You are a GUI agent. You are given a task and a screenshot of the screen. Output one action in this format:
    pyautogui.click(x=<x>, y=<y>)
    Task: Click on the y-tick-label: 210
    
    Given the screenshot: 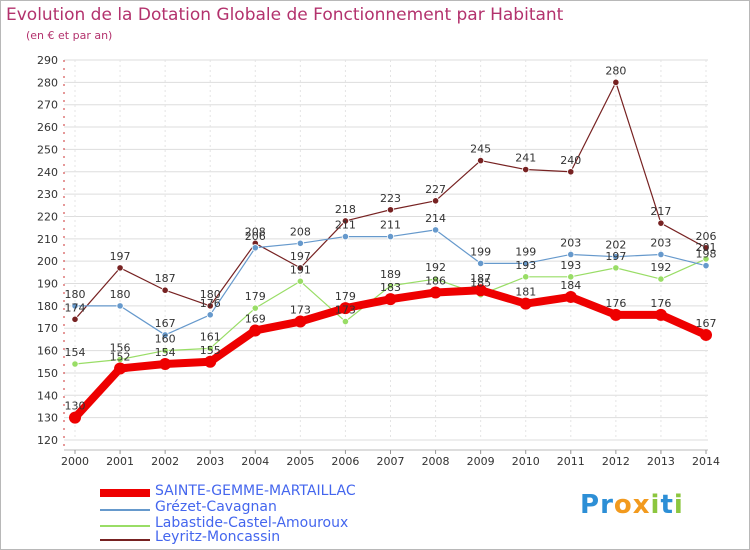 What is the action you would take?
    pyautogui.click(x=47, y=239)
    